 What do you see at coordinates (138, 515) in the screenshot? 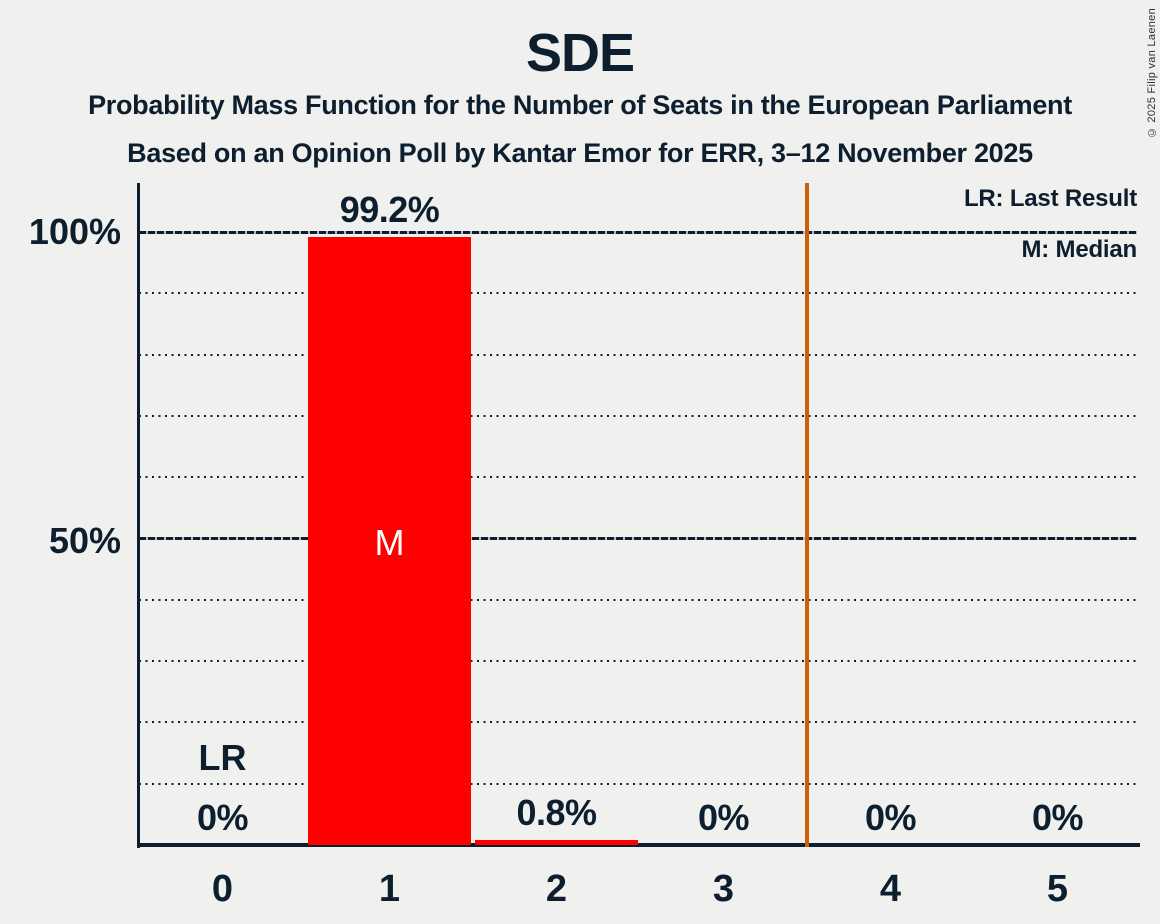
I see `y-axis-line` at bounding box center [138, 515].